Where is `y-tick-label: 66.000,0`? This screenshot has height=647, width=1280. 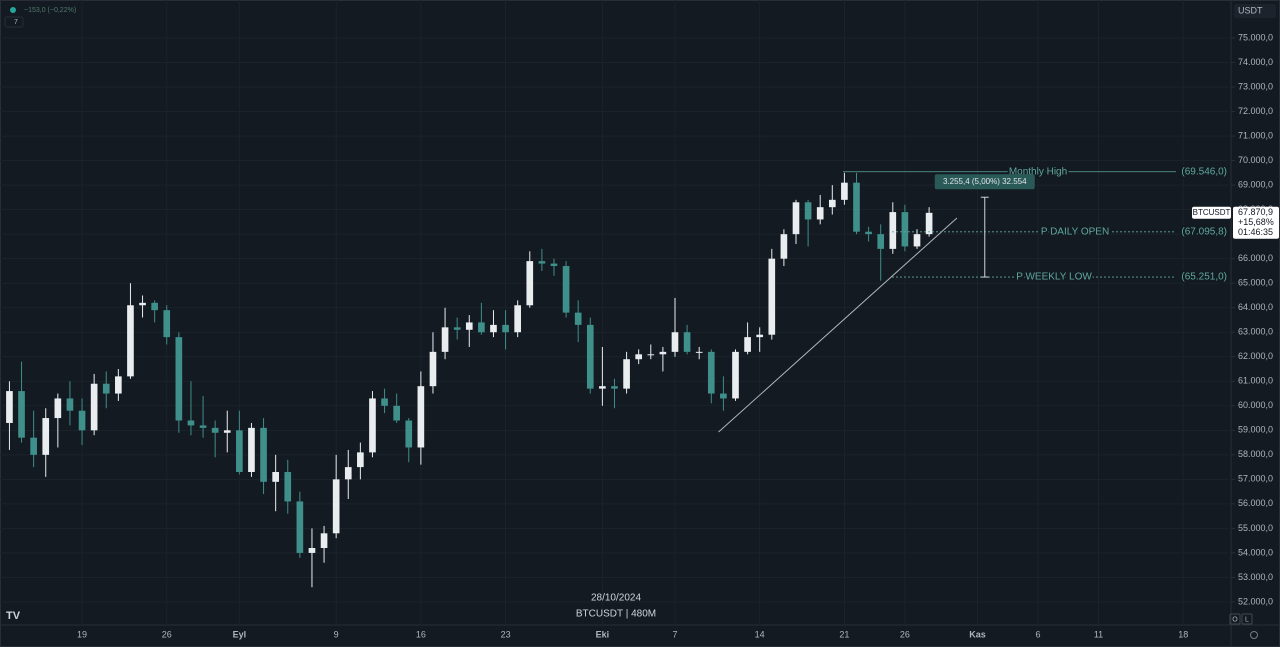 y-tick-label: 66.000,0 is located at coordinates (1255, 258).